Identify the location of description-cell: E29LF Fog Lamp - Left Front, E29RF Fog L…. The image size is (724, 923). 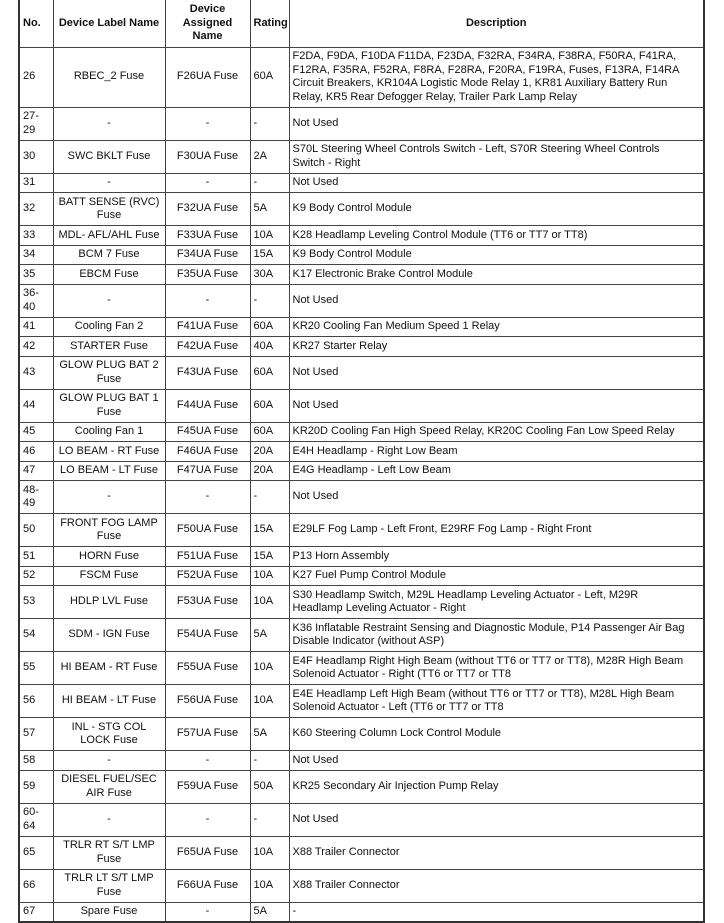
(496, 530).